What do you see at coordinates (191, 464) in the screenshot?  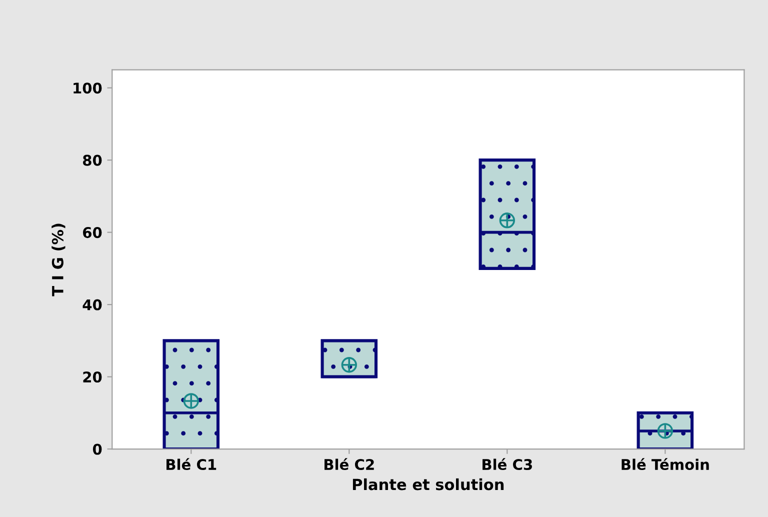 I see `x-tick-label: Blé C1` at bounding box center [191, 464].